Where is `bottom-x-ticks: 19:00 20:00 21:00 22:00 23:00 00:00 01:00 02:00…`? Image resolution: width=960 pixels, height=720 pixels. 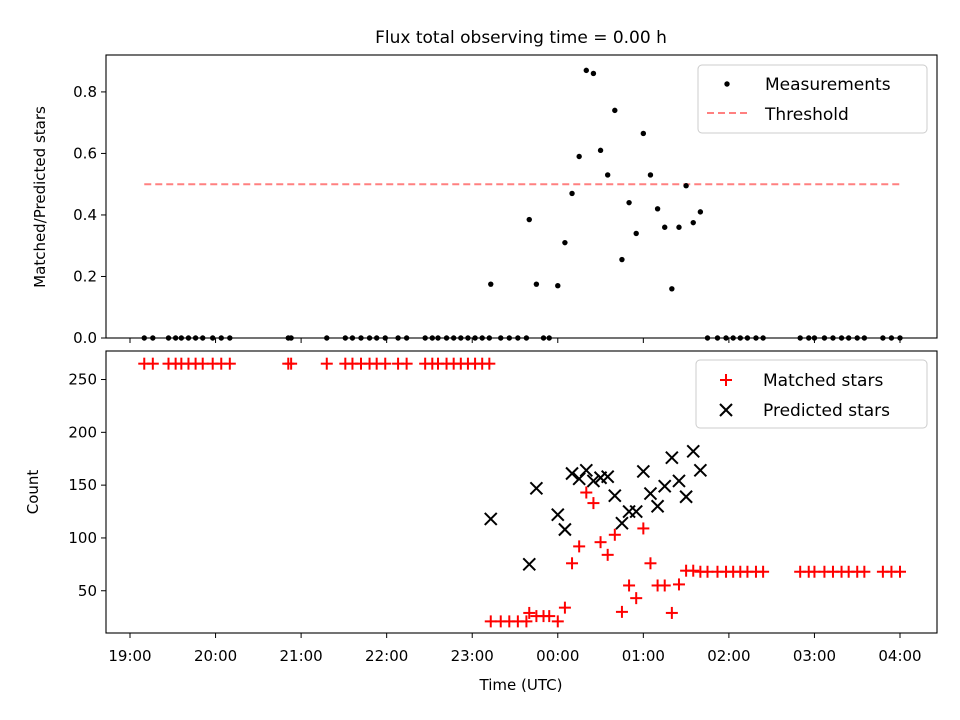 bottom-x-ticks: 19:00 20:00 21:00 22:00 23:00 00:00 01:00 02:00… is located at coordinates (515, 649).